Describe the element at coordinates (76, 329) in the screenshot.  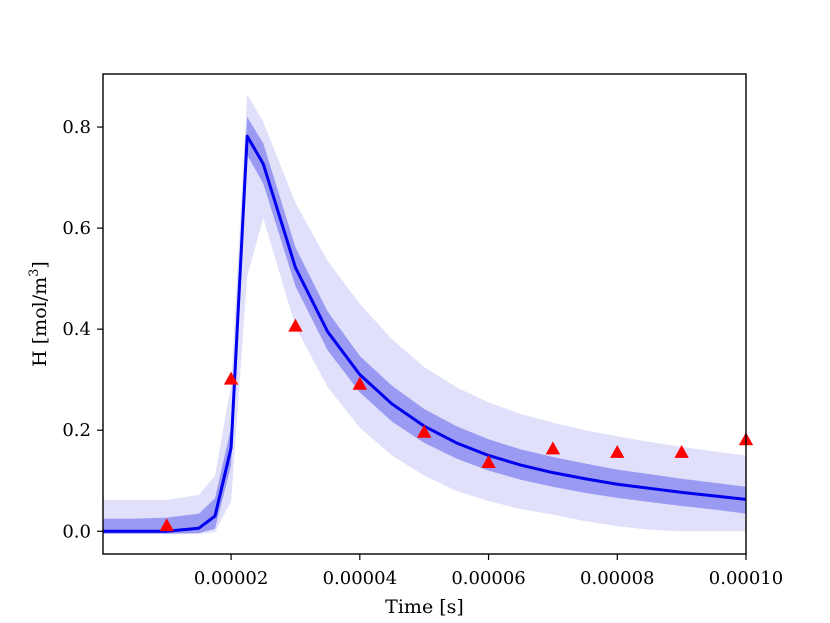
I see `y-tick-label: 0.4` at that location.